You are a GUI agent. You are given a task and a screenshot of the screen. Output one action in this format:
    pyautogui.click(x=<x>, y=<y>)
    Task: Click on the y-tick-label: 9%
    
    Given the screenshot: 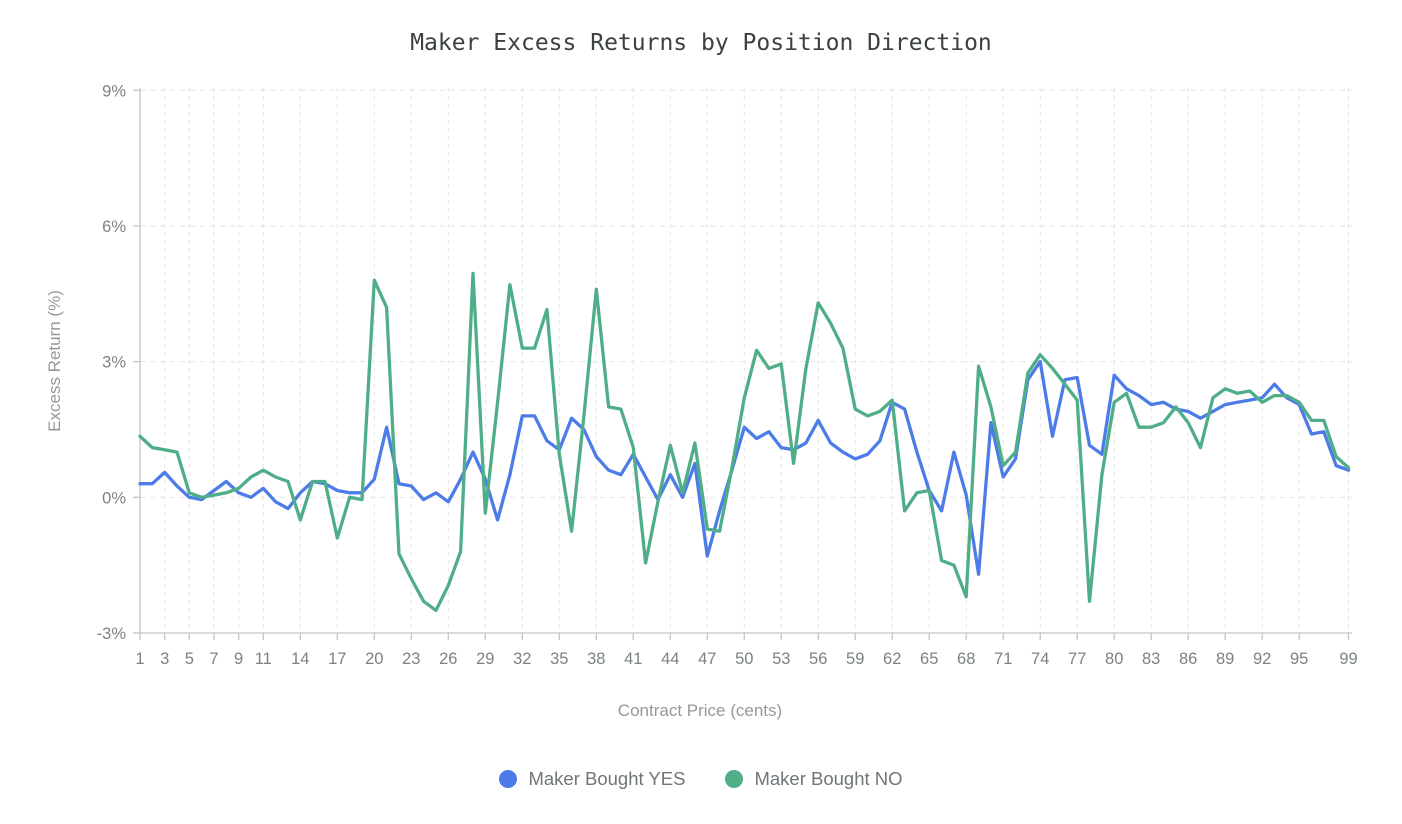 What is the action you would take?
    pyautogui.click(x=114, y=91)
    